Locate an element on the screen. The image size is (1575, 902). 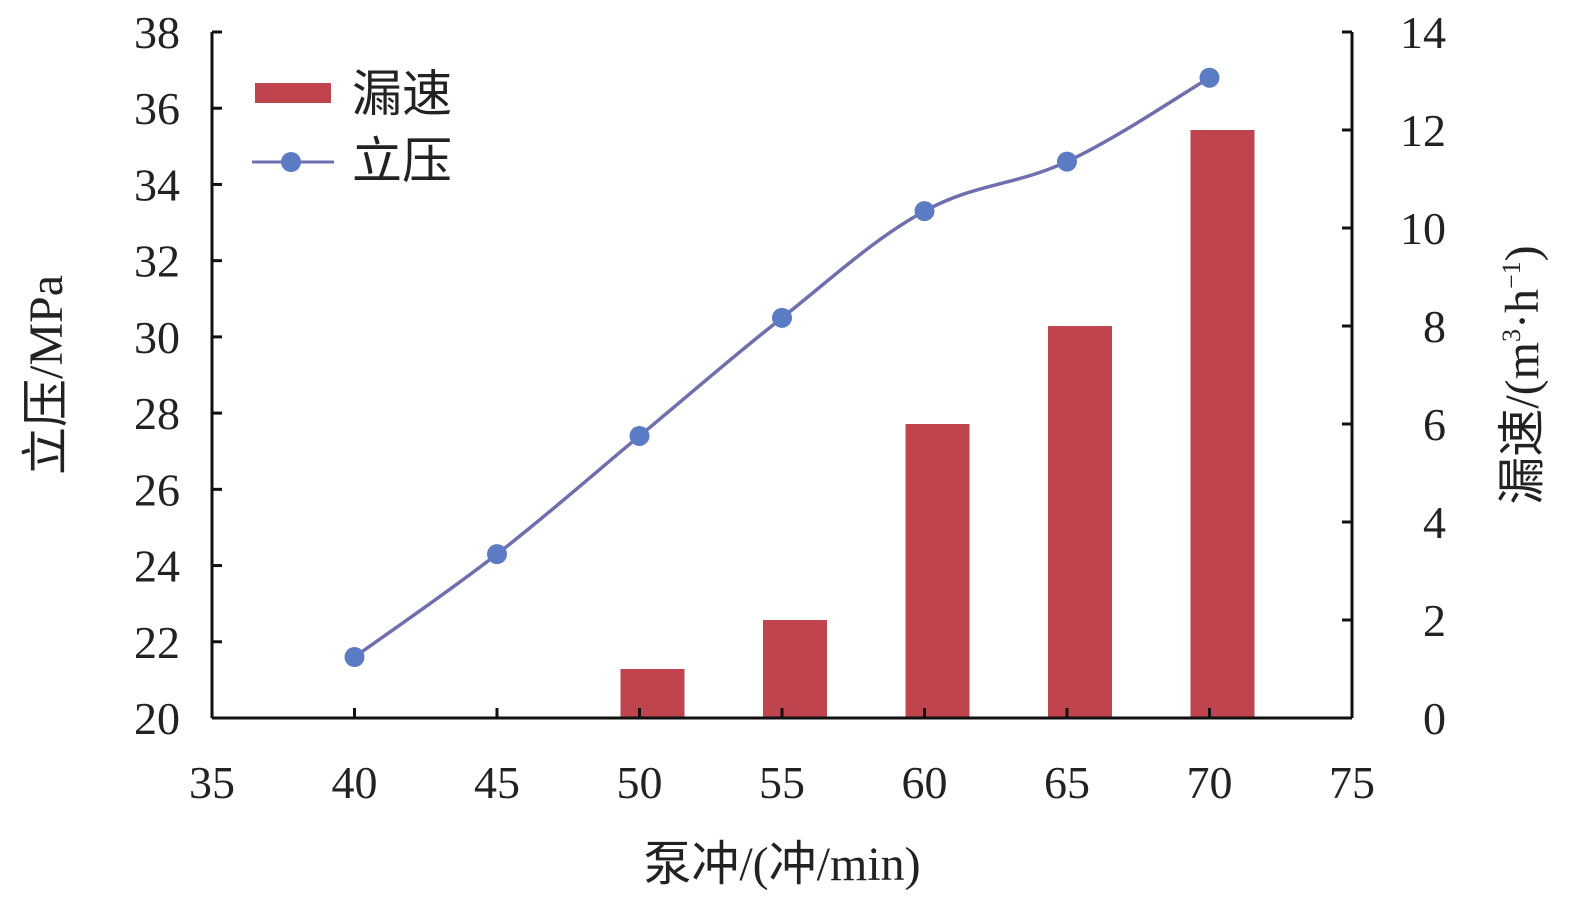
right-tick-label-12: 12 is located at coordinates (1423, 130).